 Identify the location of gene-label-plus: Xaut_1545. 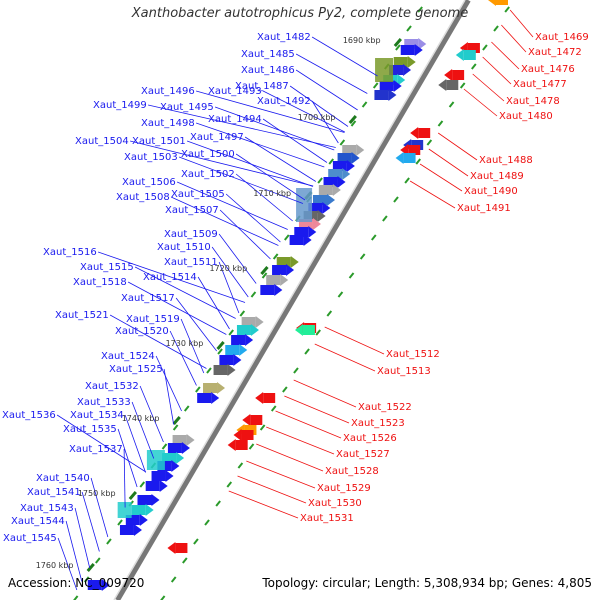
(30, 538).